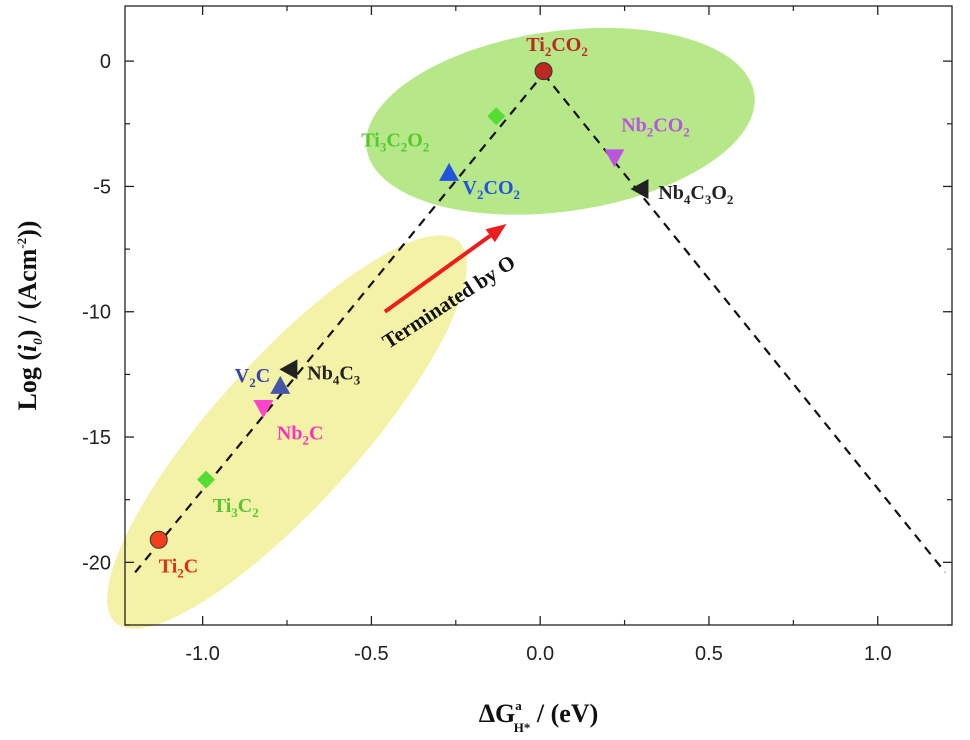 This screenshot has width=970, height=740. I want to click on x-tick-label: 0.0, so click(540, 654).